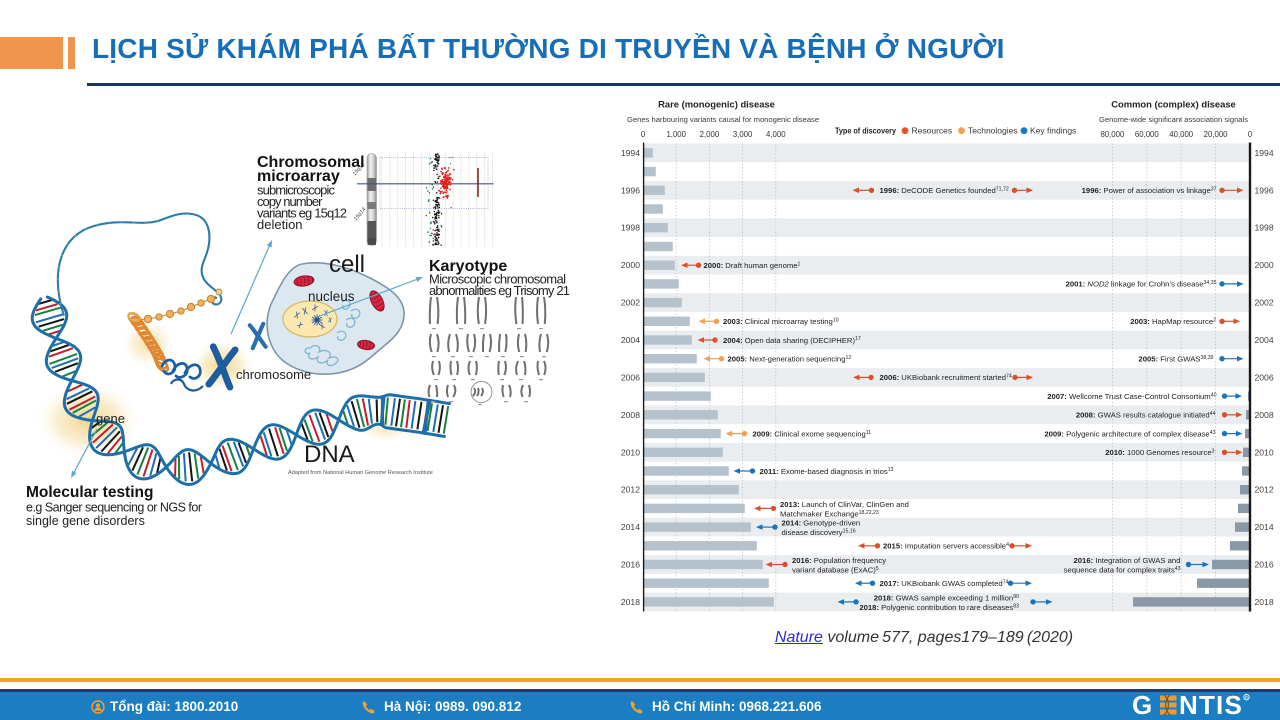 The width and height of the screenshot is (1280, 720). I want to click on svg-text: abnormalities eg Trisomy 21, so click(499, 290).